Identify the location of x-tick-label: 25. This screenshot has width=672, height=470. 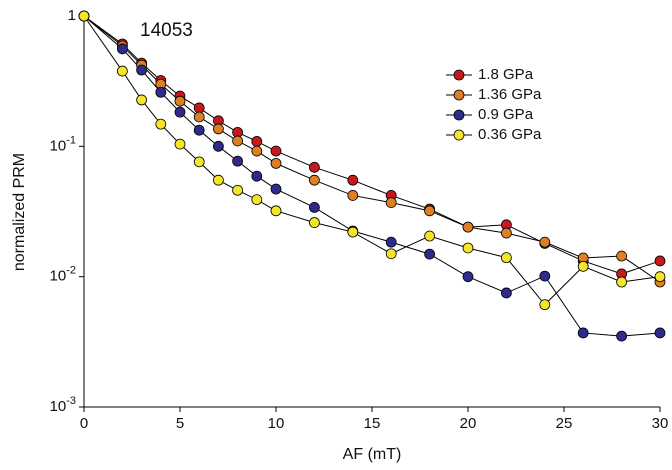
(564, 423).